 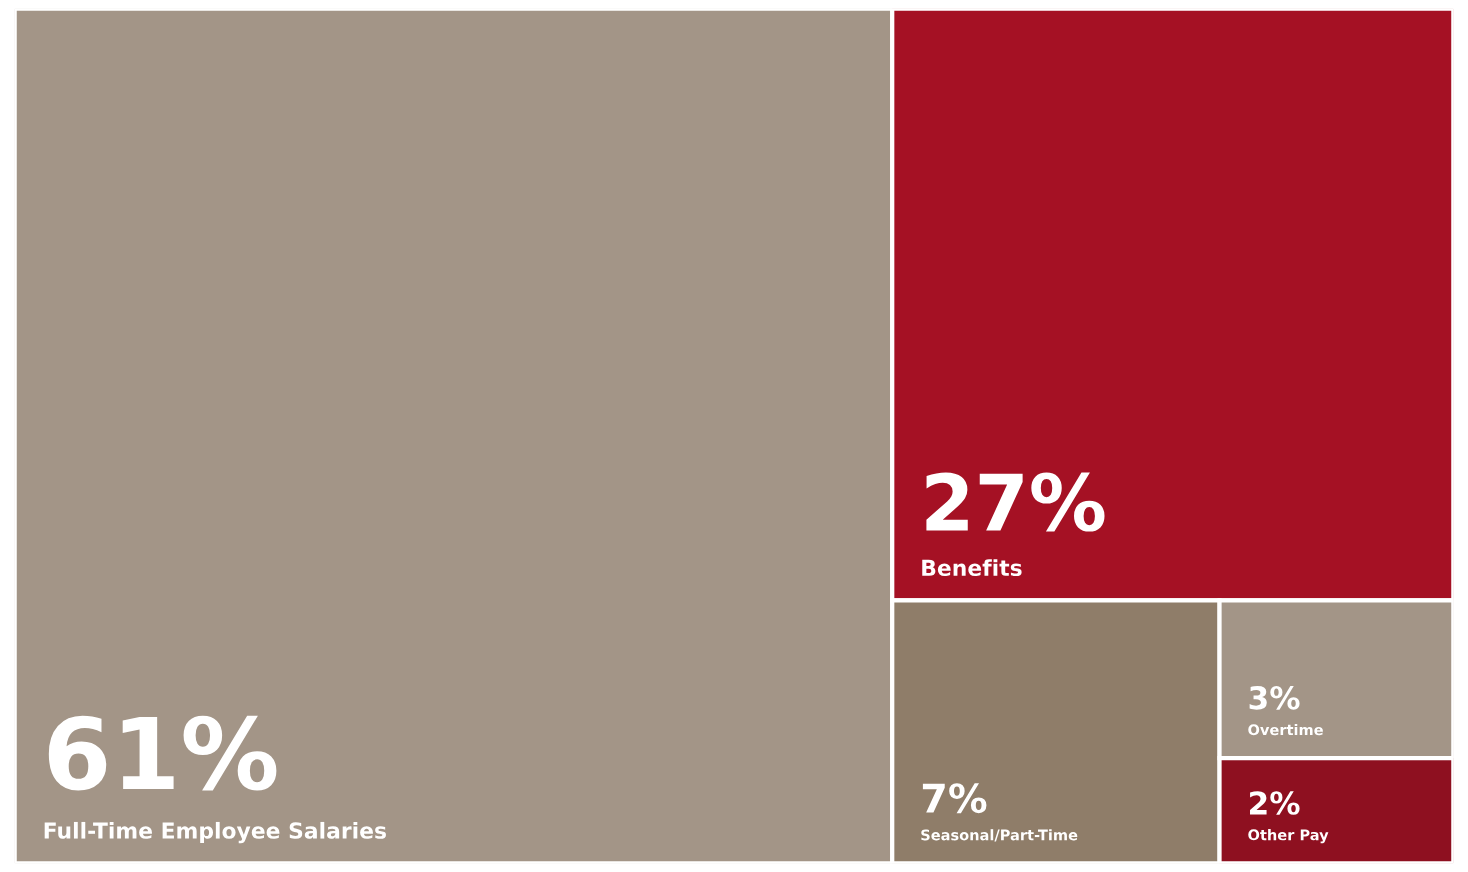 What do you see at coordinates (1015, 502) in the screenshot?
I see `data-label: 27%` at bounding box center [1015, 502].